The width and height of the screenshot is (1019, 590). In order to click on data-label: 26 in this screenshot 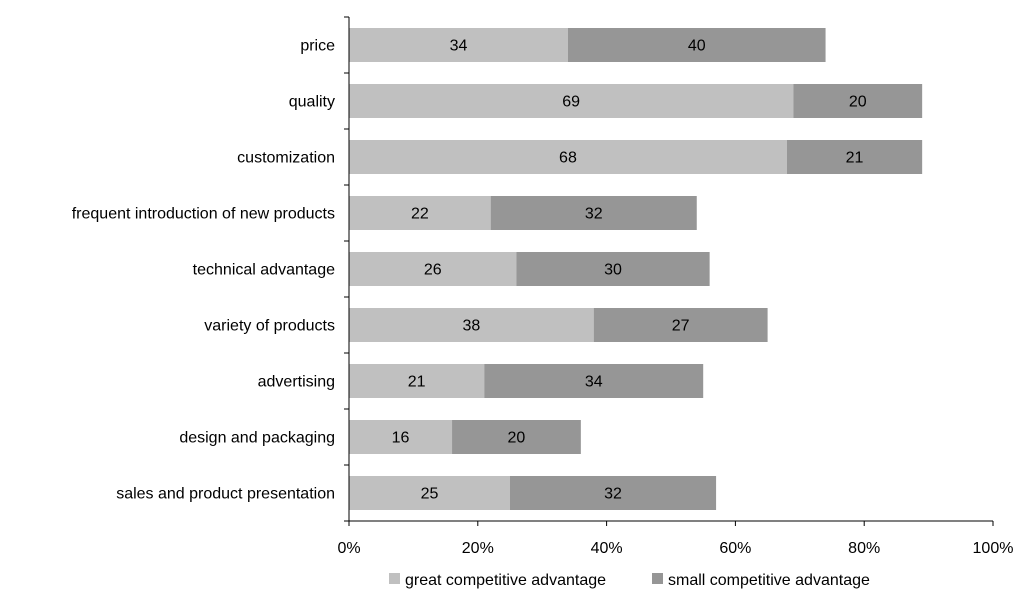, I will do `click(433, 270)`.